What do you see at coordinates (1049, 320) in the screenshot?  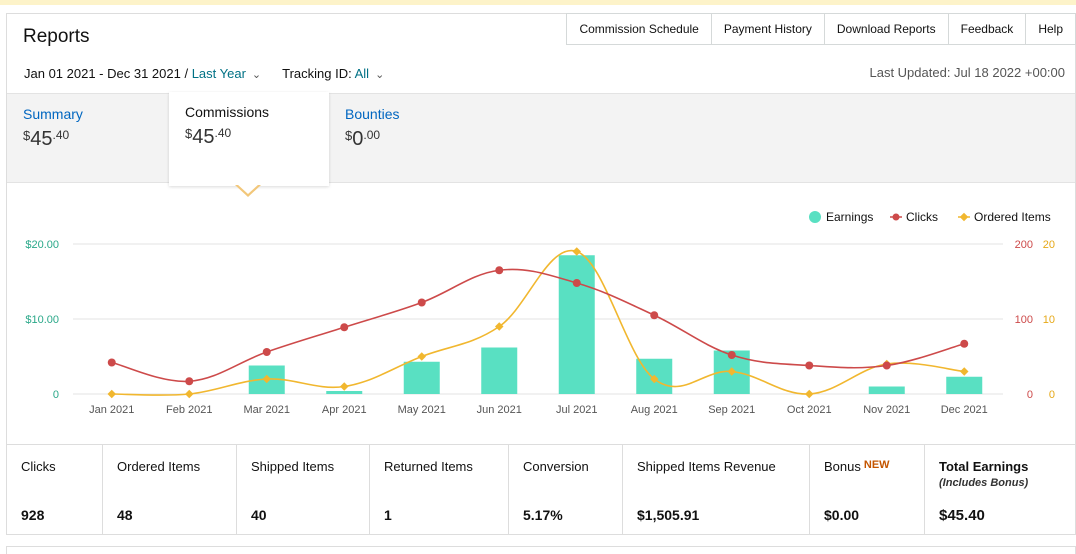 I see `ordered-axis-tick-label: 10` at bounding box center [1049, 320].